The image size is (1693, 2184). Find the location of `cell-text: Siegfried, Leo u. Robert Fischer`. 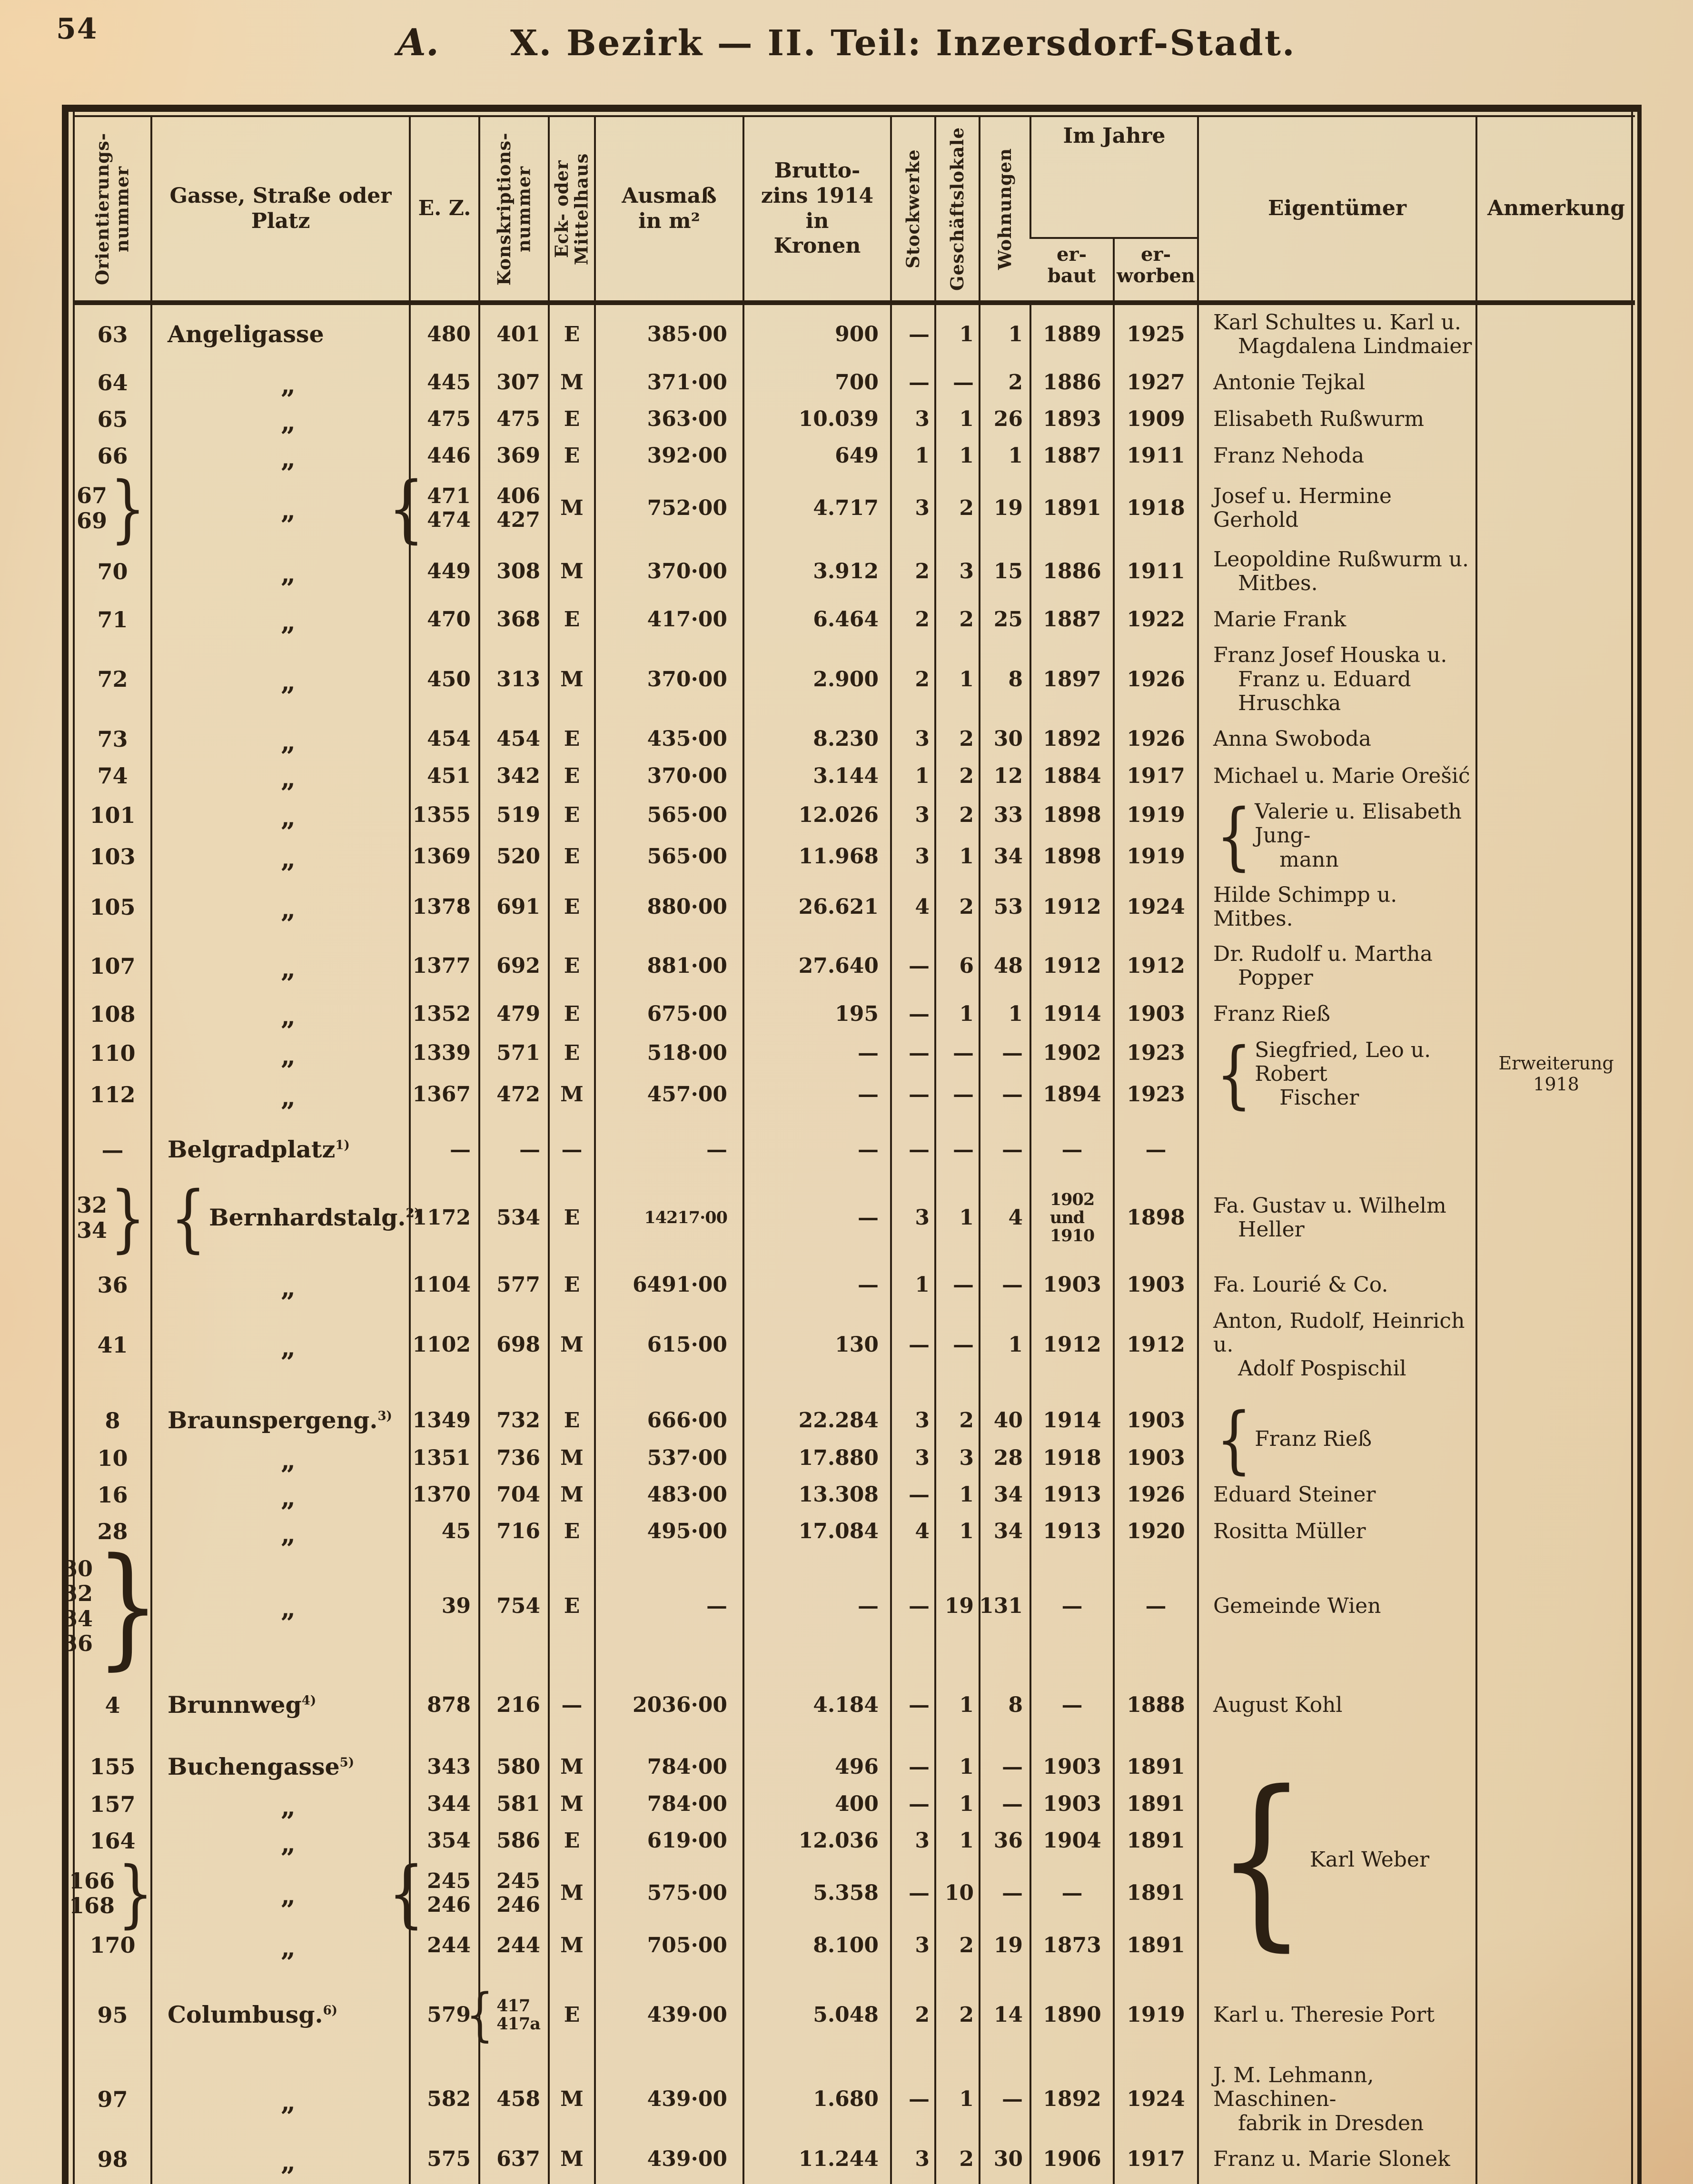

cell-text: Siegfried, Leo u. Robert Fischer is located at coordinates (1343, 1074).